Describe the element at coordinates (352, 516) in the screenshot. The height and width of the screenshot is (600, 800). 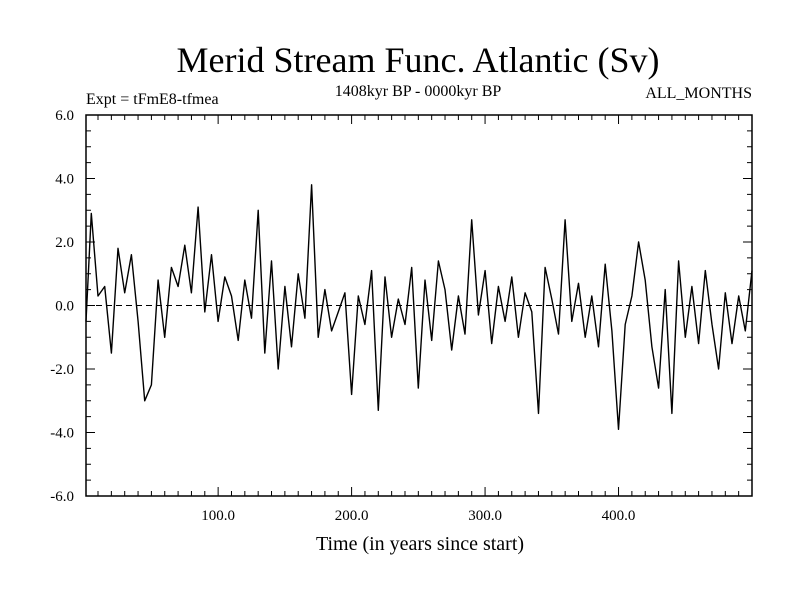
I see `x-tick-label: 200.0` at that location.